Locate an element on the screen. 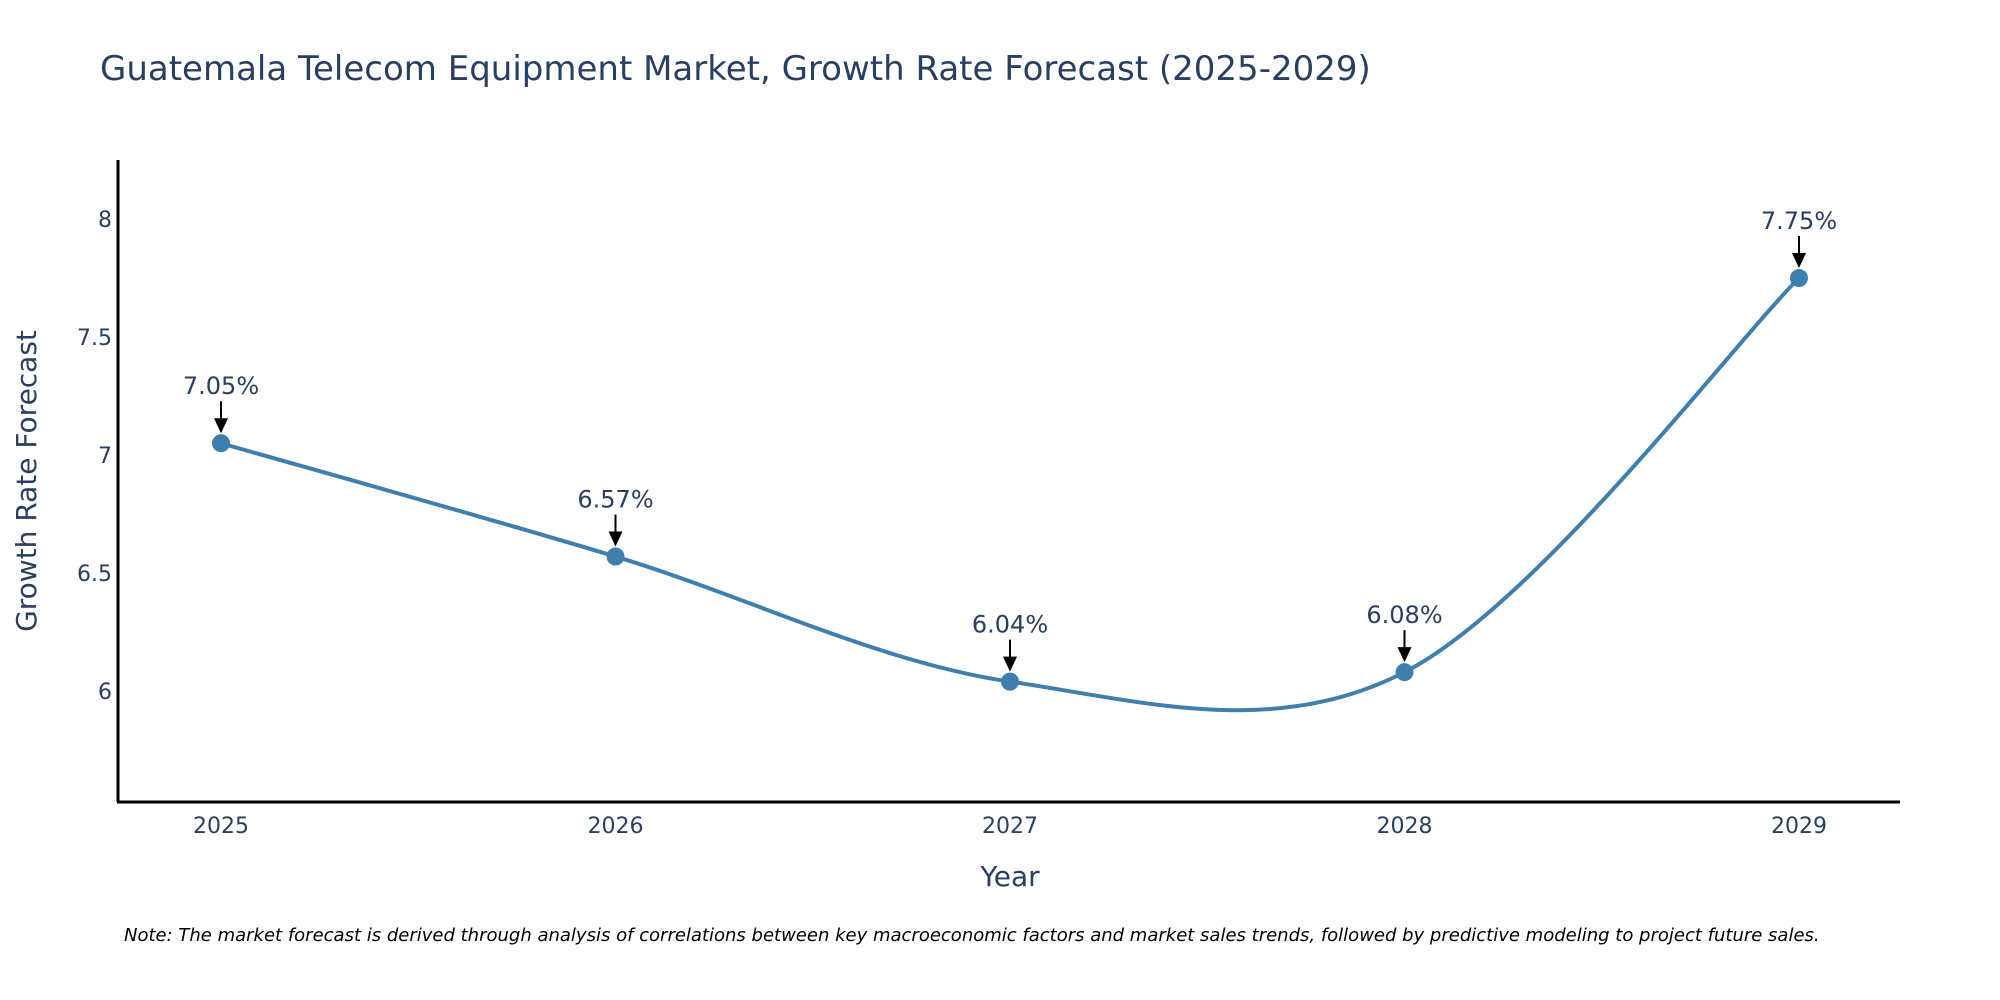 The width and height of the screenshot is (2000, 1000). data-annotation: 7.05% is located at coordinates (221, 403).